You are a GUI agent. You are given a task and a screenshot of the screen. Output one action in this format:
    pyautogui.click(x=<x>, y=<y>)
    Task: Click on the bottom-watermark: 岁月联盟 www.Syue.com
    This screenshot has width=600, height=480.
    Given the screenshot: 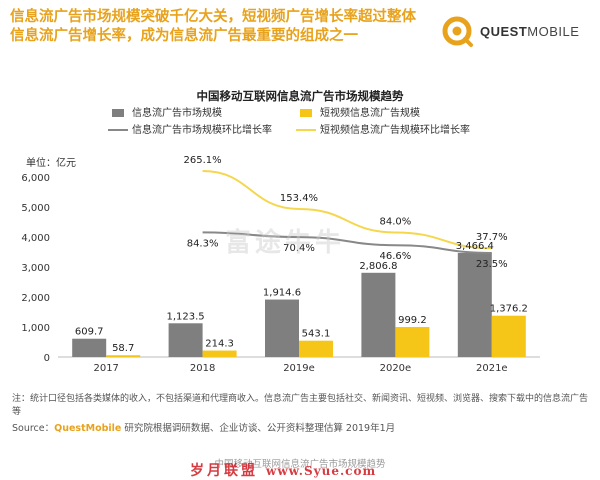 What is the action you would take?
    pyautogui.click(x=283, y=470)
    